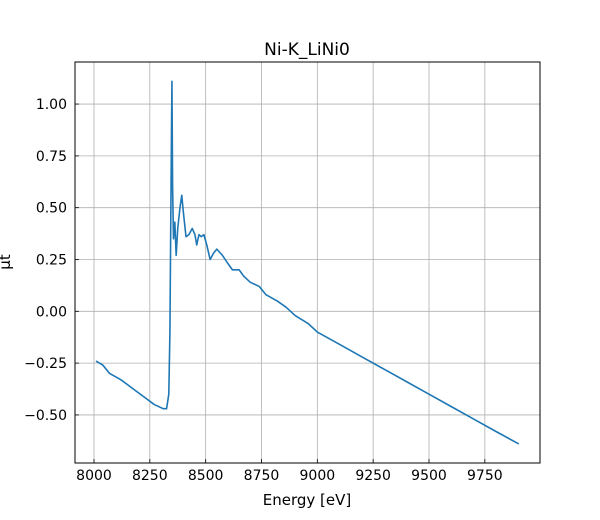 The width and height of the screenshot is (600, 520). What do you see at coordinates (51, 260) in the screenshot?
I see `y-tick-label: 0.25` at bounding box center [51, 260].